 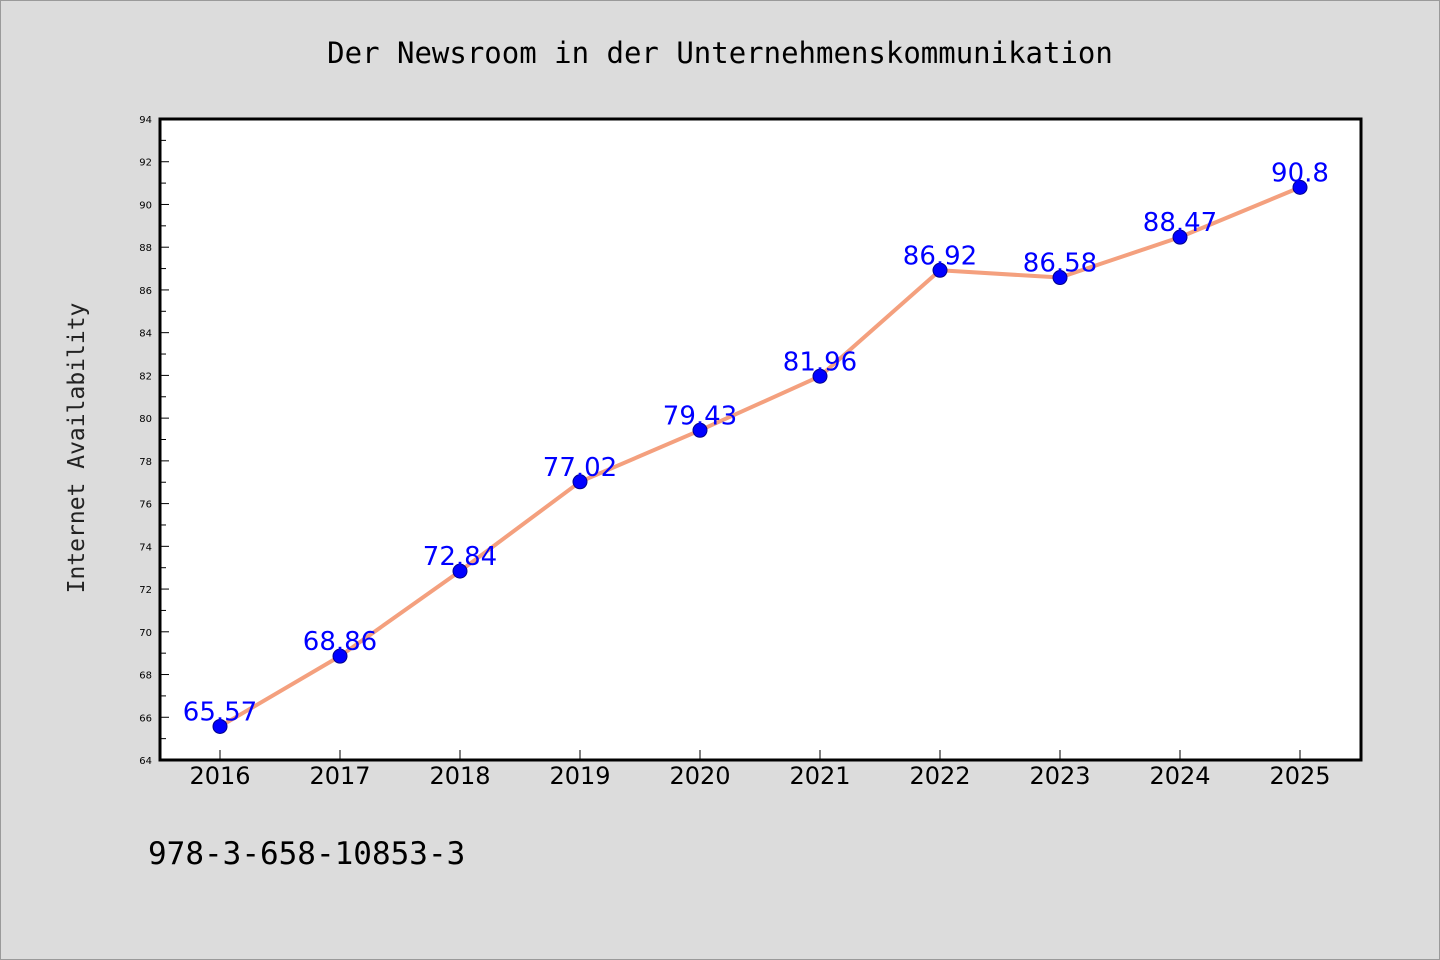 What do you see at coordinates (145, 761) in the screenshot?
I see `y-tick-label: 64` at bounding box center [145, 761].